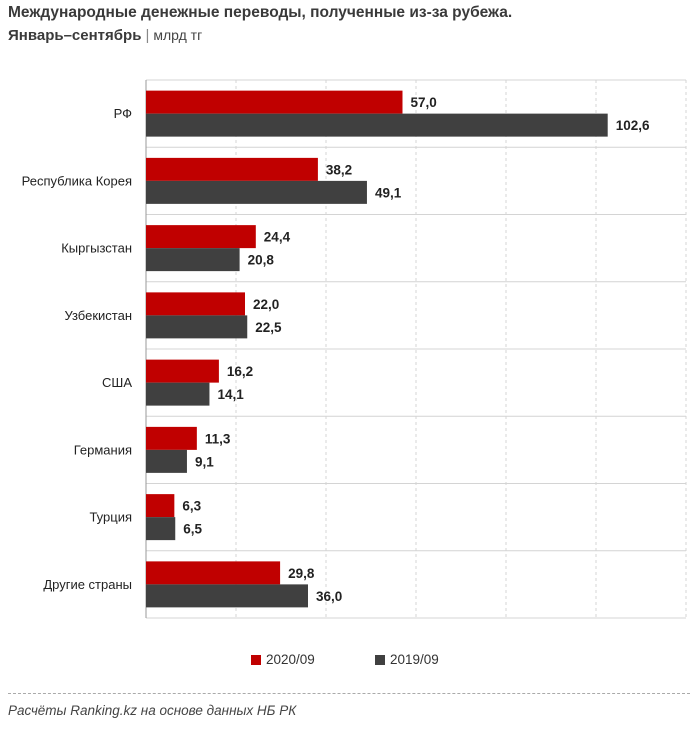  I want to click on data-label: 57,0, so click(424, 102).